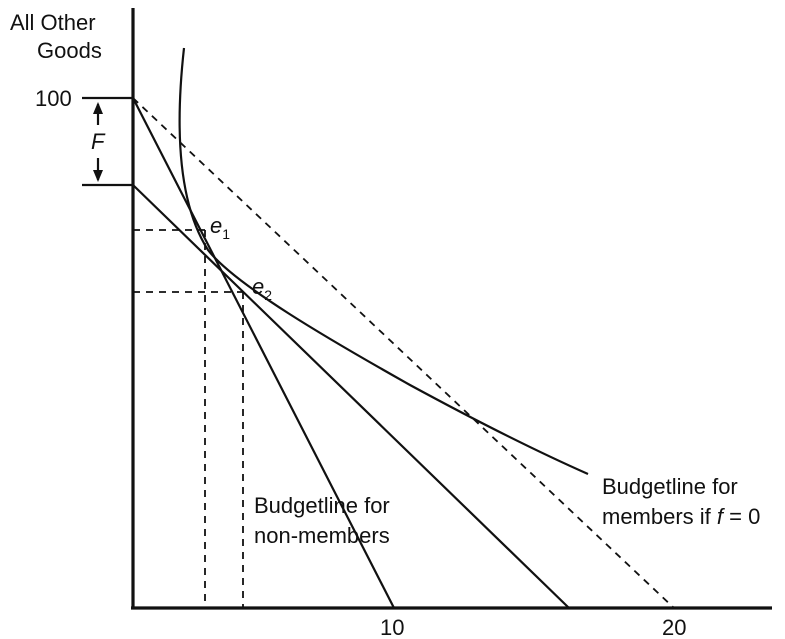 The image size is (785, 639). Describe the element at coordinates (322, 535) in the screenshot. I see `non-member-label-line2: non-members` at that location.